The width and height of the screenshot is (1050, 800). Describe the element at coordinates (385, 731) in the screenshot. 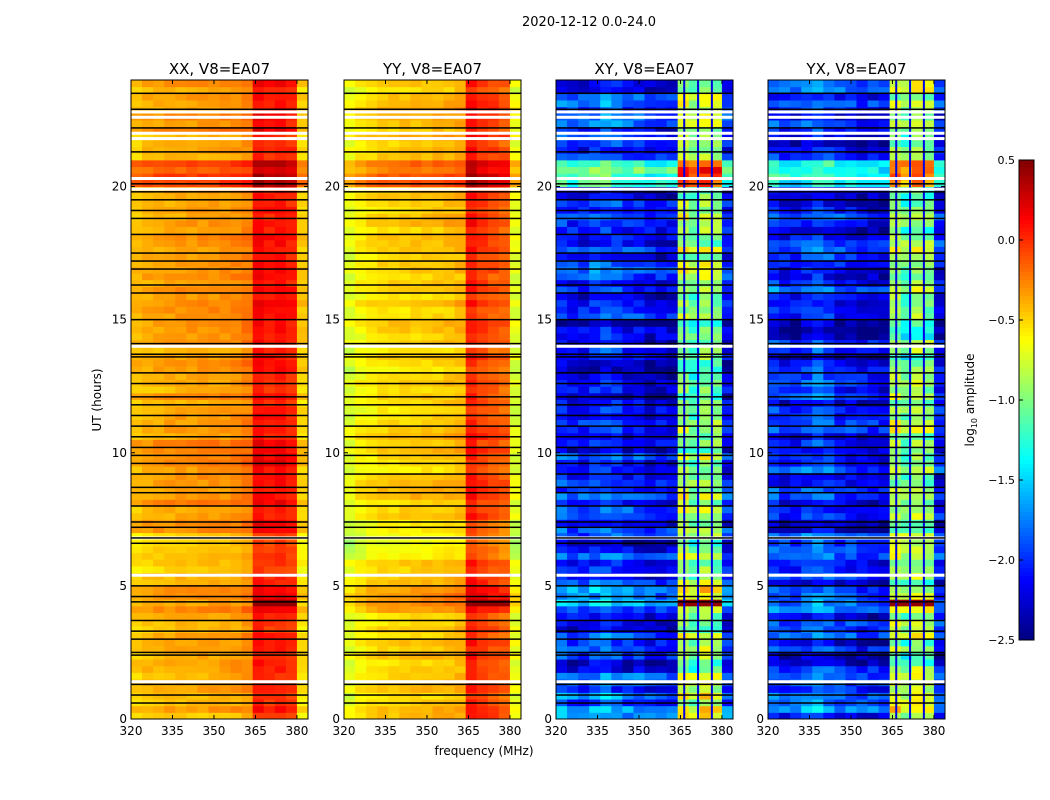

I see `x-tick-label: 335` at that location.